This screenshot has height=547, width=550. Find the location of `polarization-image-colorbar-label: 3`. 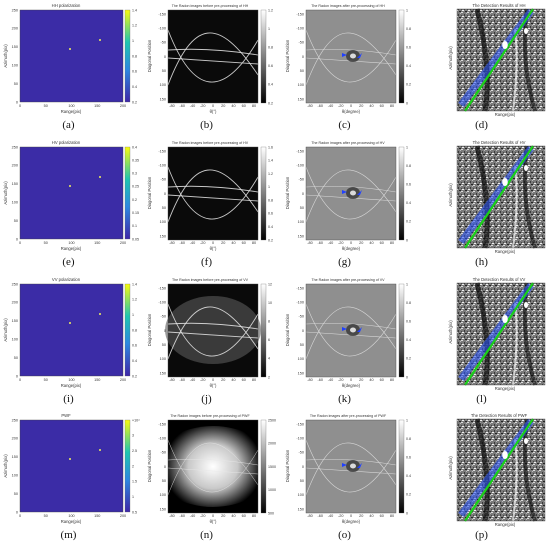

polarization-image-colorbar-label: 3 is located at coordinates (133, 436).